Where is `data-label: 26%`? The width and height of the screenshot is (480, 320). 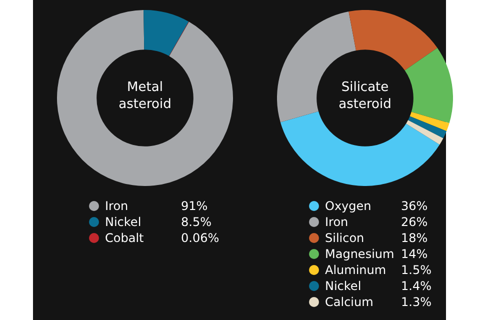 data-label: 26% is located at coordinates (414, 222).